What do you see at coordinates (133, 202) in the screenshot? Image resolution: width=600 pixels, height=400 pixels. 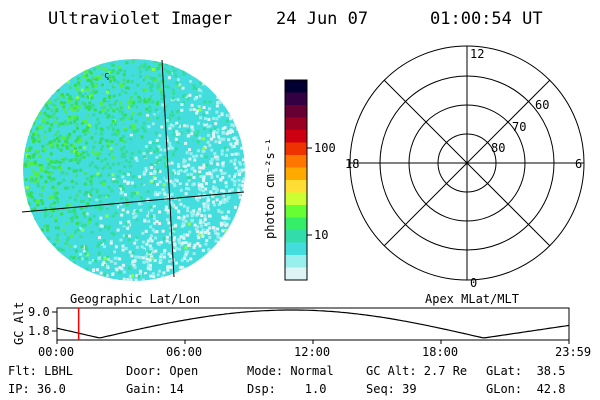 I see `latitude-line` at bounding box center [133, 202].